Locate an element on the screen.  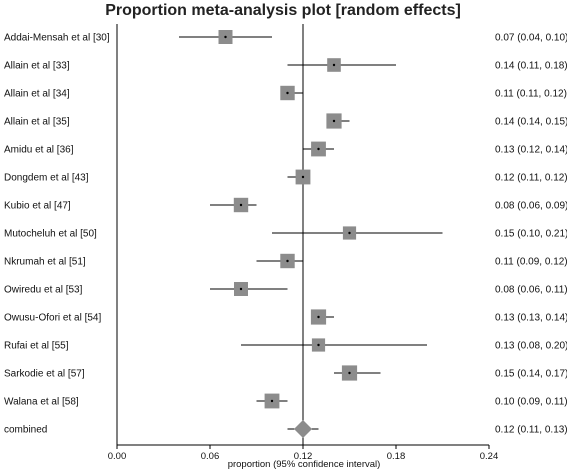
ci-label: 0.10 (0.09, 0.11) is located at coordinates (531, 402).